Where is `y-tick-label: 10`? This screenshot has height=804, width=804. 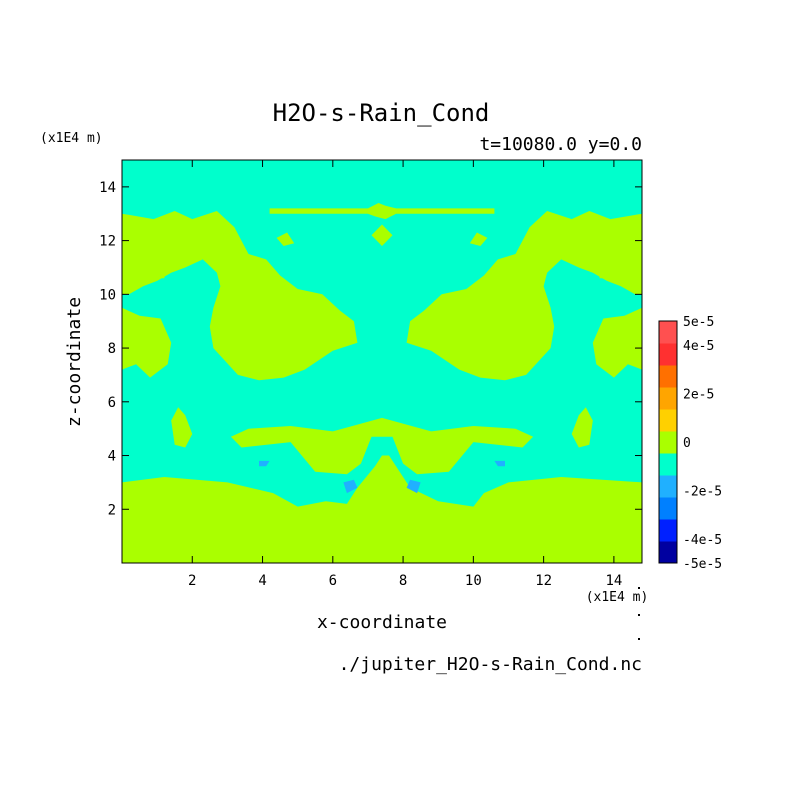 y-tick-label: 10 is located at coordinates (107, 295).